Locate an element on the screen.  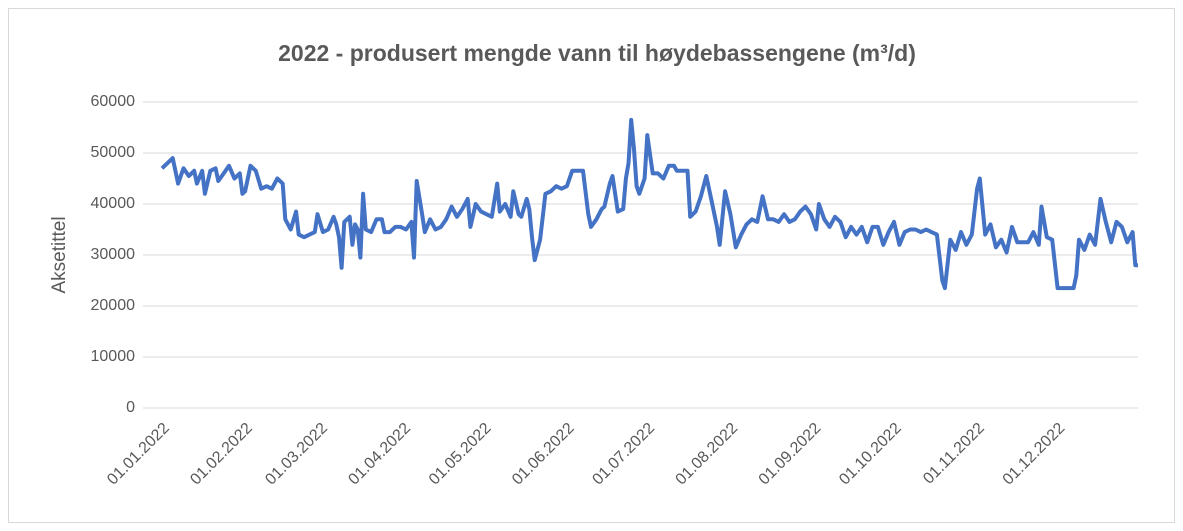
y-tick-label: 30000 is located at coordinates (113, 254).